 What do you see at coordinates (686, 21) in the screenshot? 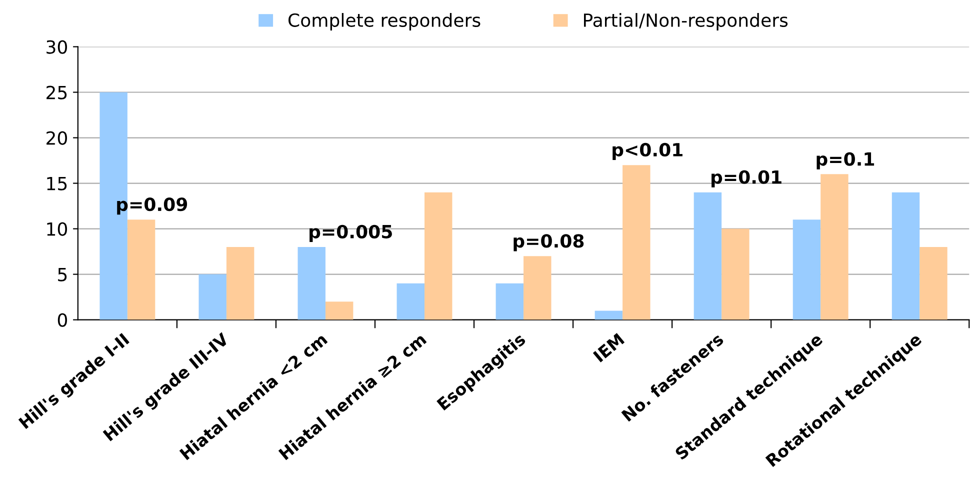
I see `legend-label: Partial/Non-responders` at bounding box center [686, 21].